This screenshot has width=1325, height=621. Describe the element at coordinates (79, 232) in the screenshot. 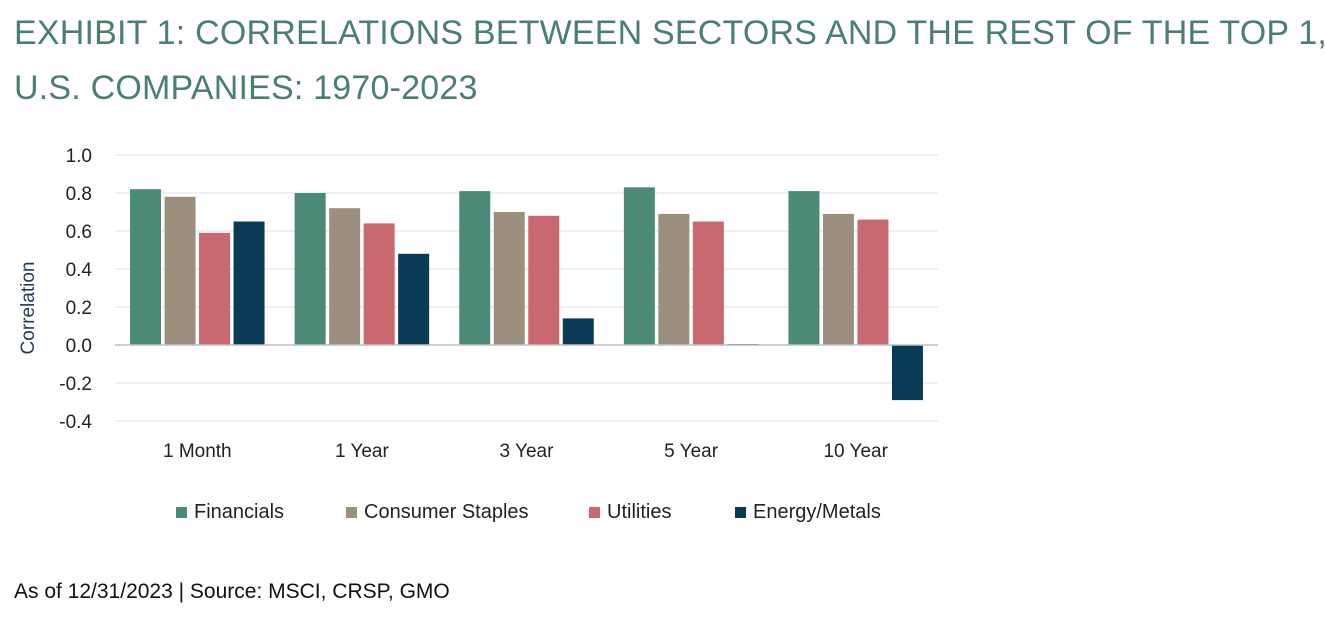

I see `y-tick-label: 0.6` at that location.